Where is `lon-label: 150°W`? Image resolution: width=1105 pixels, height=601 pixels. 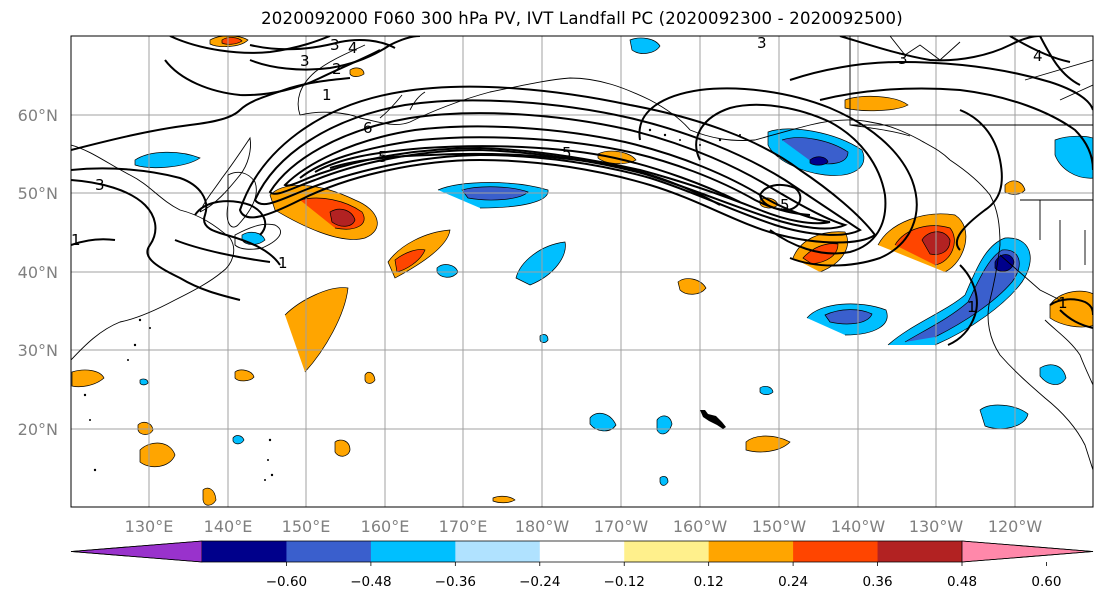
lon-label: 150°W is located at coordinates (779, 526).